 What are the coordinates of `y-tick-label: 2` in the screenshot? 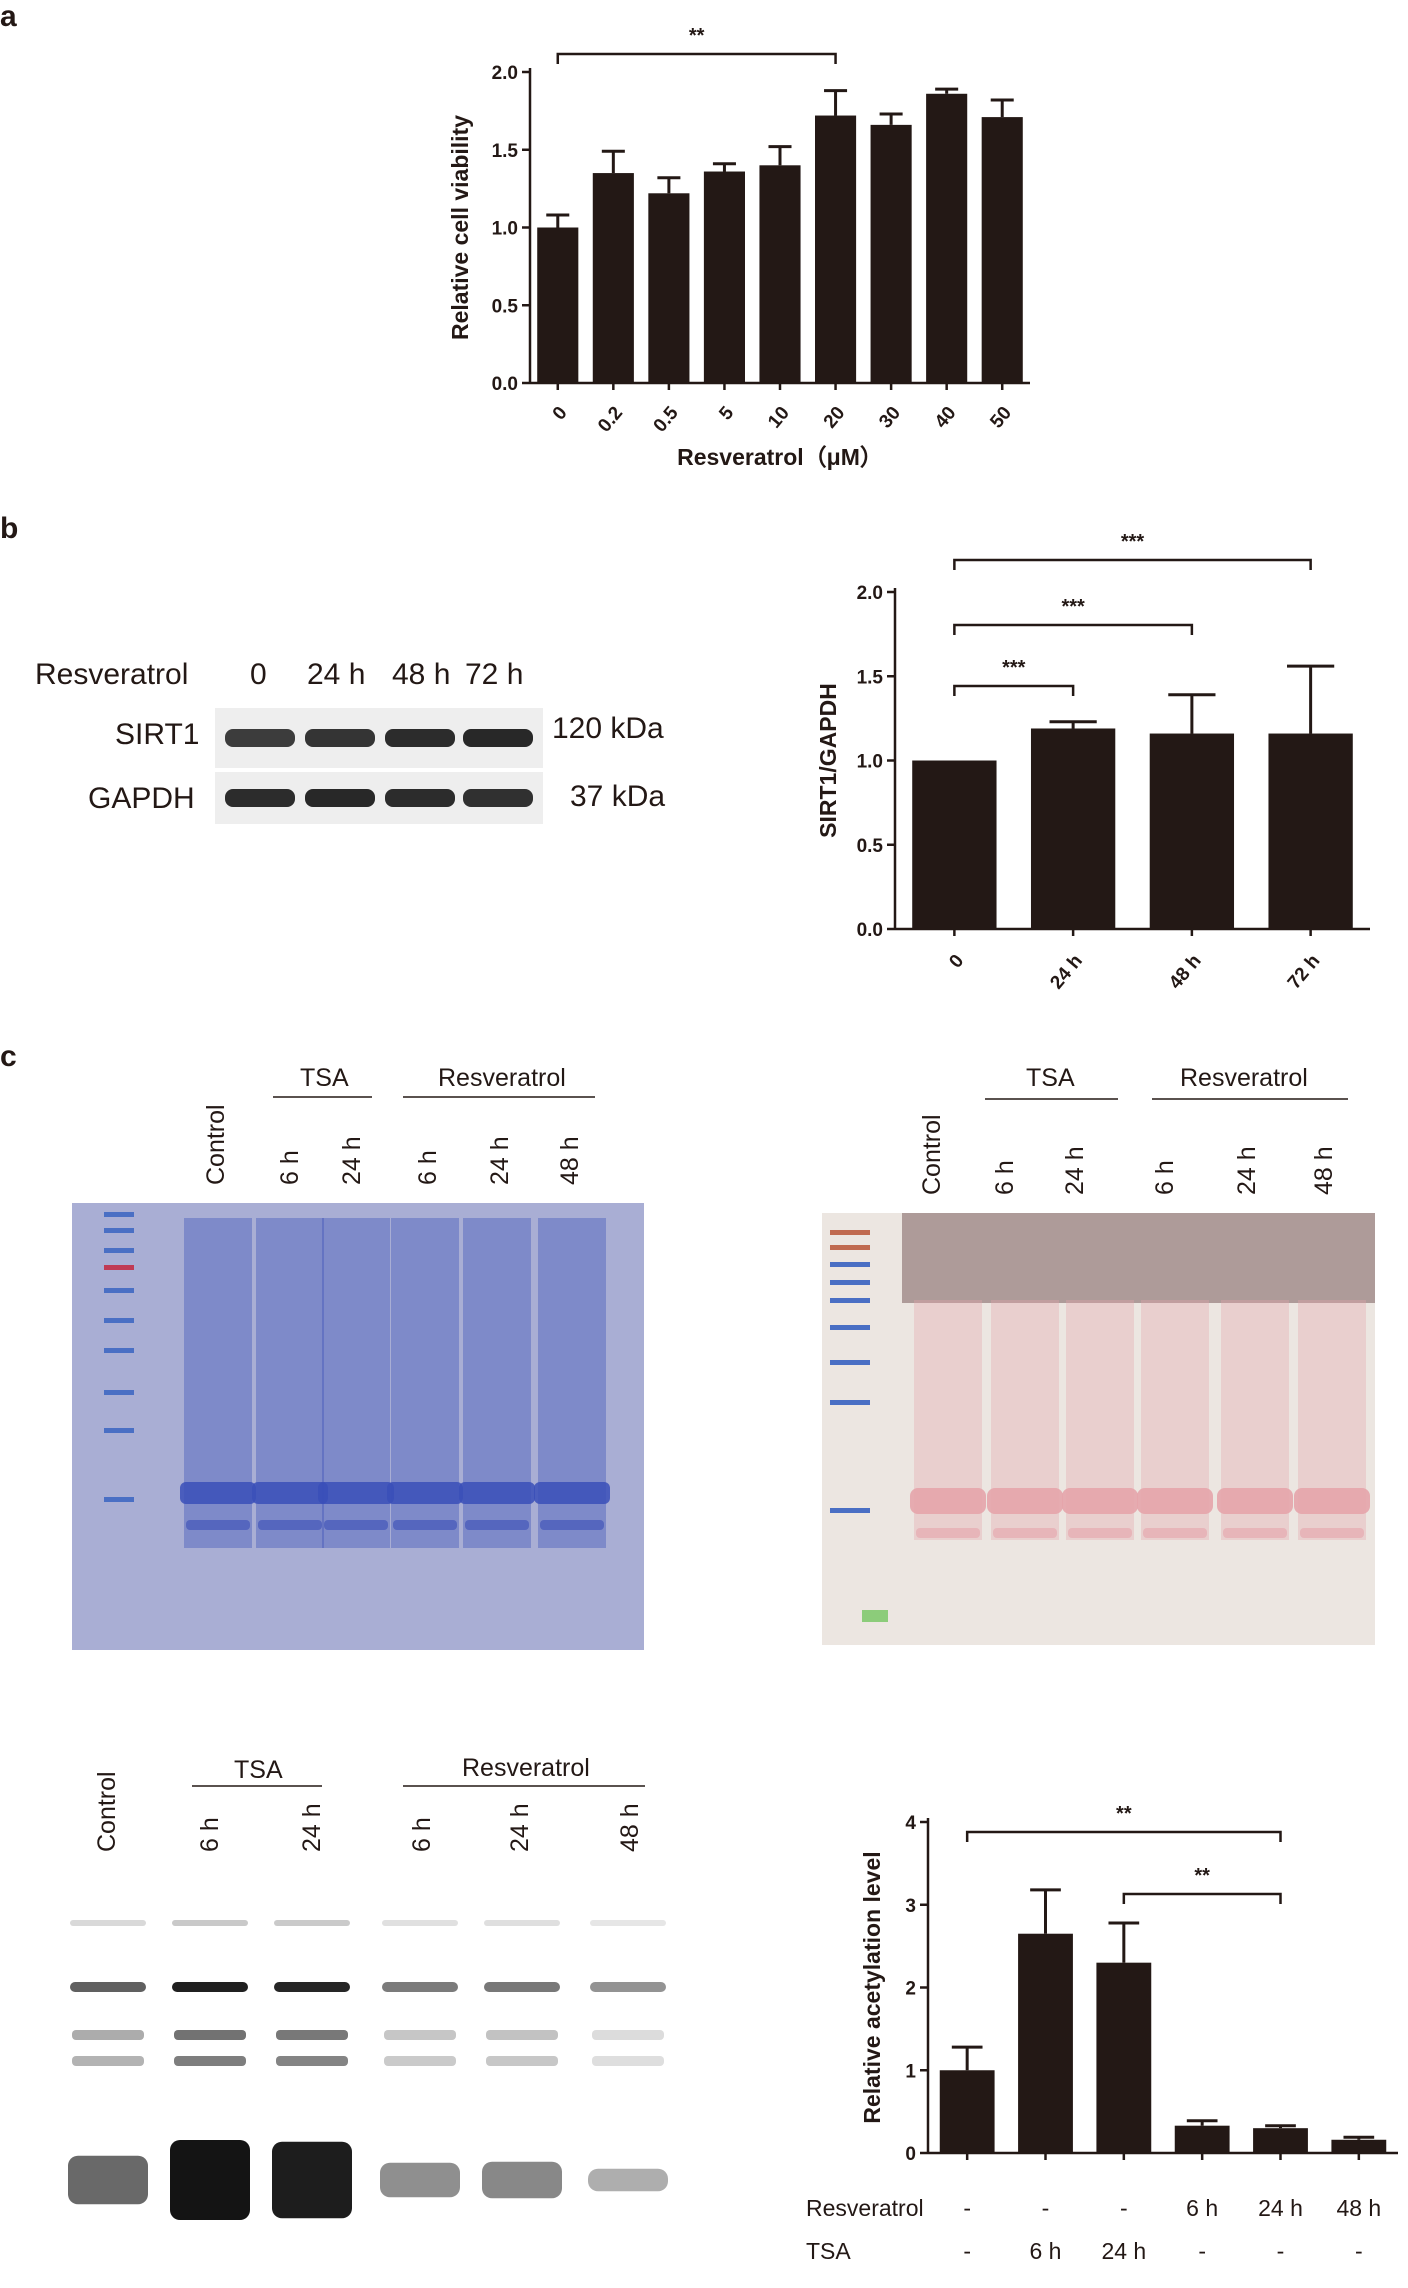 It's located at (910, 1989).